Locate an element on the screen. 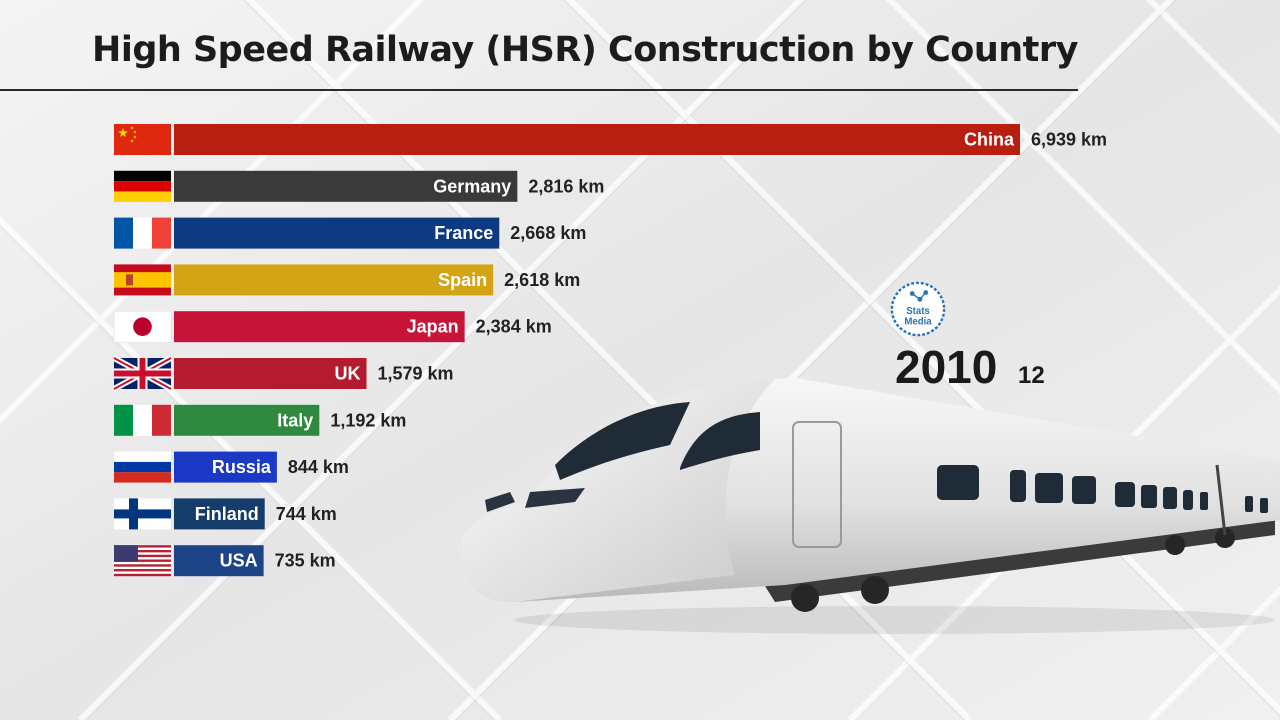 The width and height of the screenshot is (1280, 720). japan-flag-icon is located at coordinates (142, 326).